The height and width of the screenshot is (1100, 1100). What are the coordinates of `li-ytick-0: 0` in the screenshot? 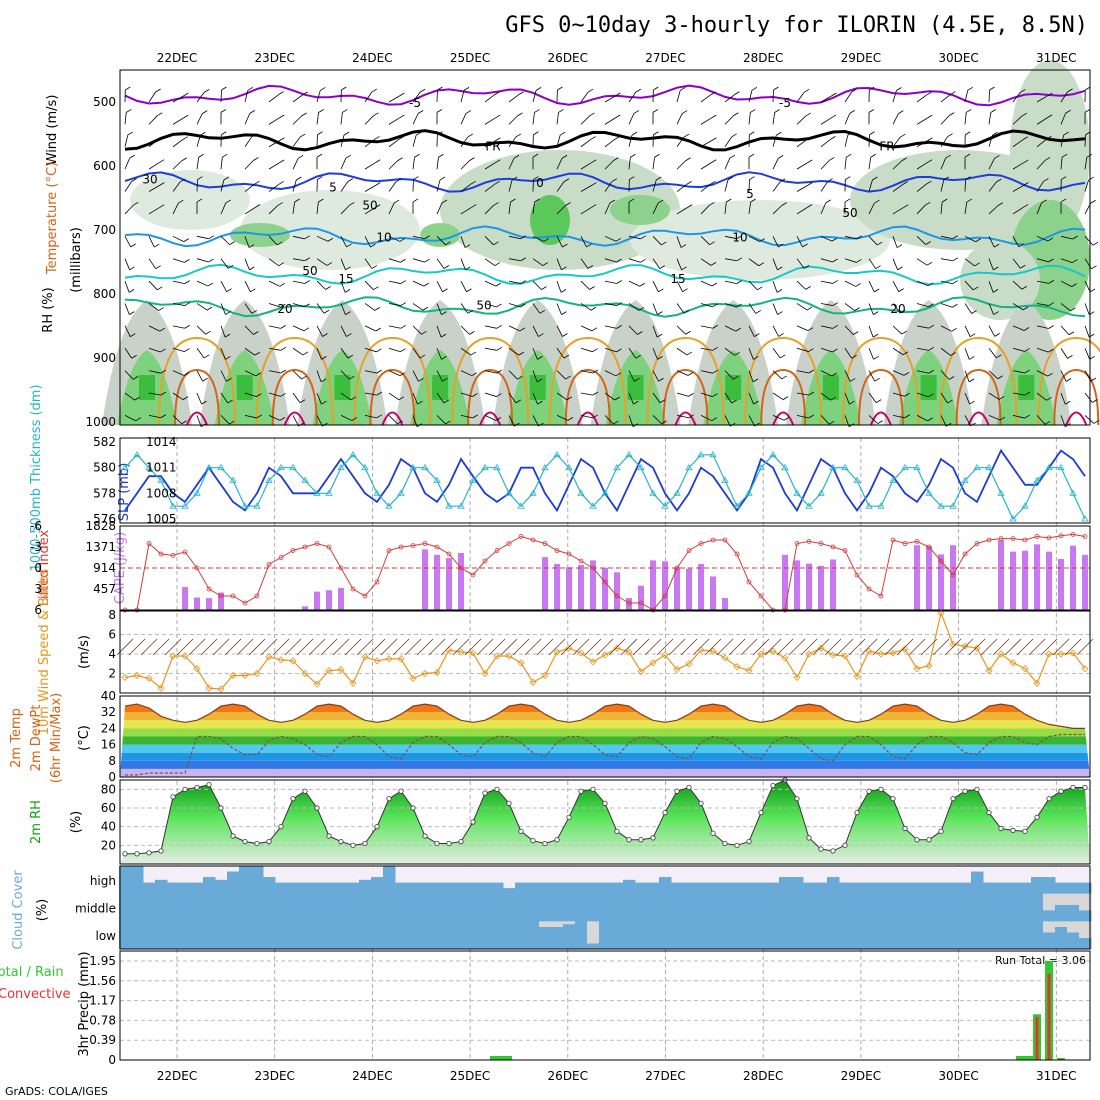 It's located at (38, 568).